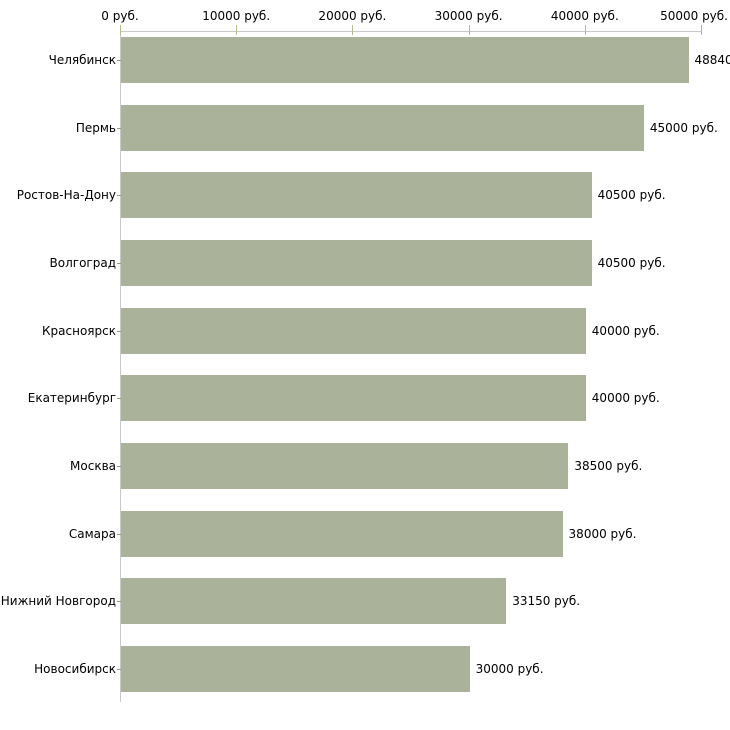 The image size is (730, 730). What do you see at coordinates (584, 16) in the screenshot?
I see `x-axis-tick-label: 40000 руб.` at bounding box center [584, 16].